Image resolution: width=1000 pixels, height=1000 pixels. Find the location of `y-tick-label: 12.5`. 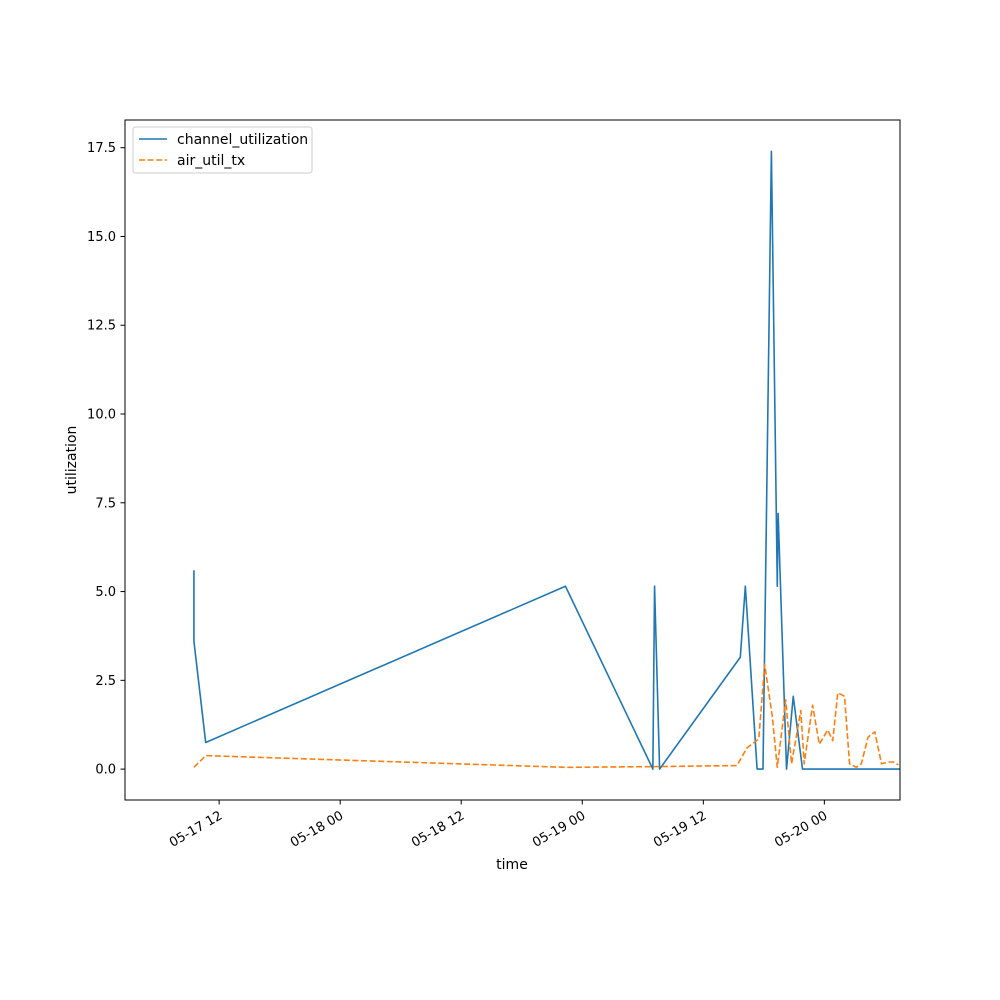

y-tick-label: 12.5 is located at coordinates (101, 326).